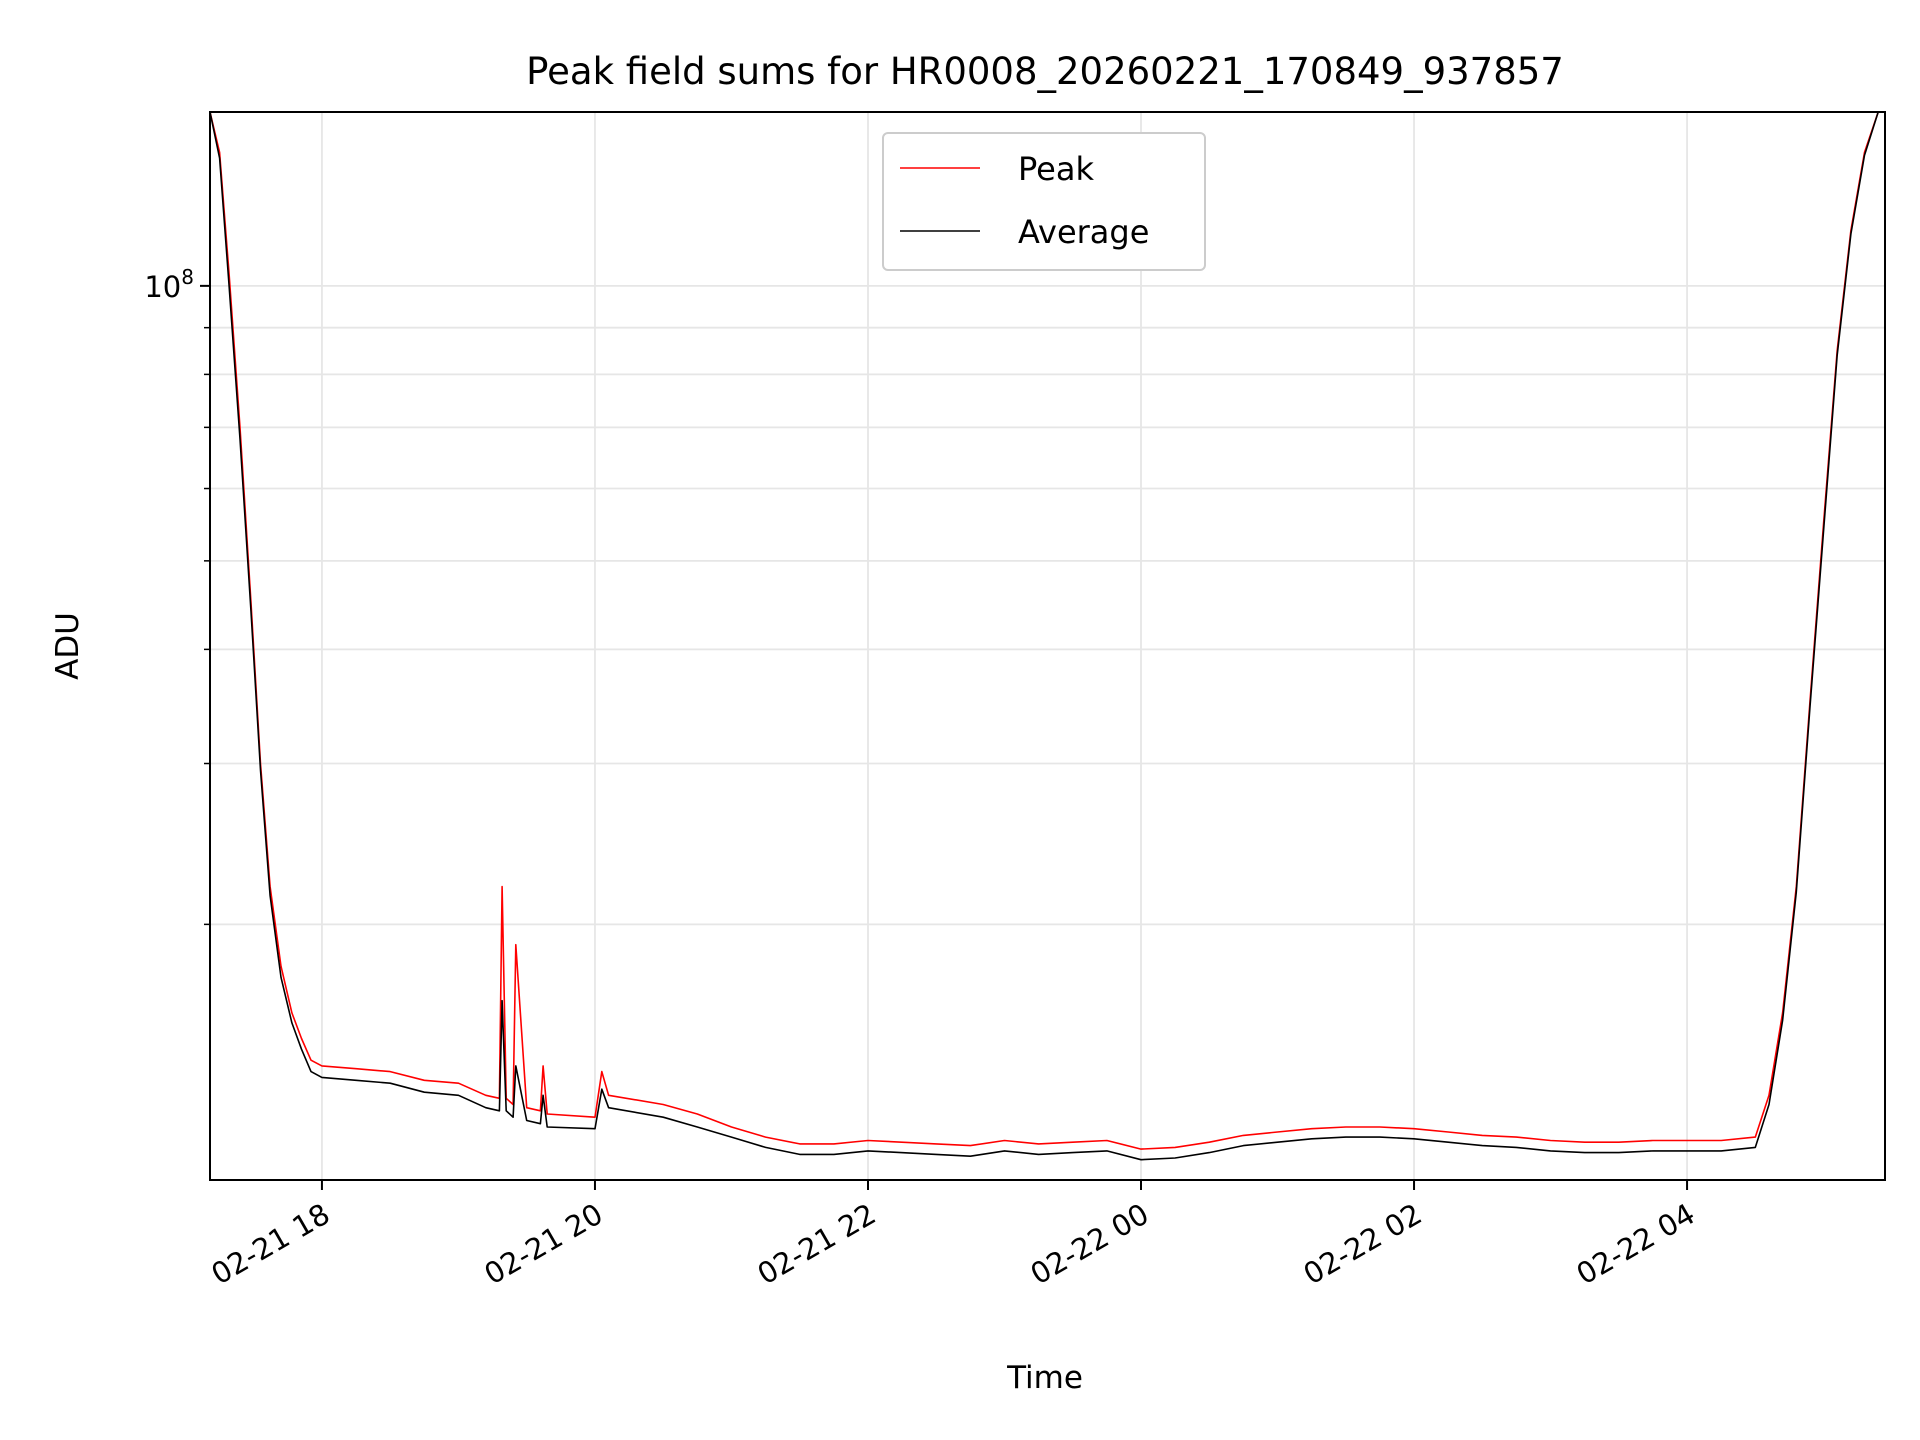 The height and width of the screenshot is (1440, 1920). I want to click on x-axis-label: Time, so click(1044, 1378).